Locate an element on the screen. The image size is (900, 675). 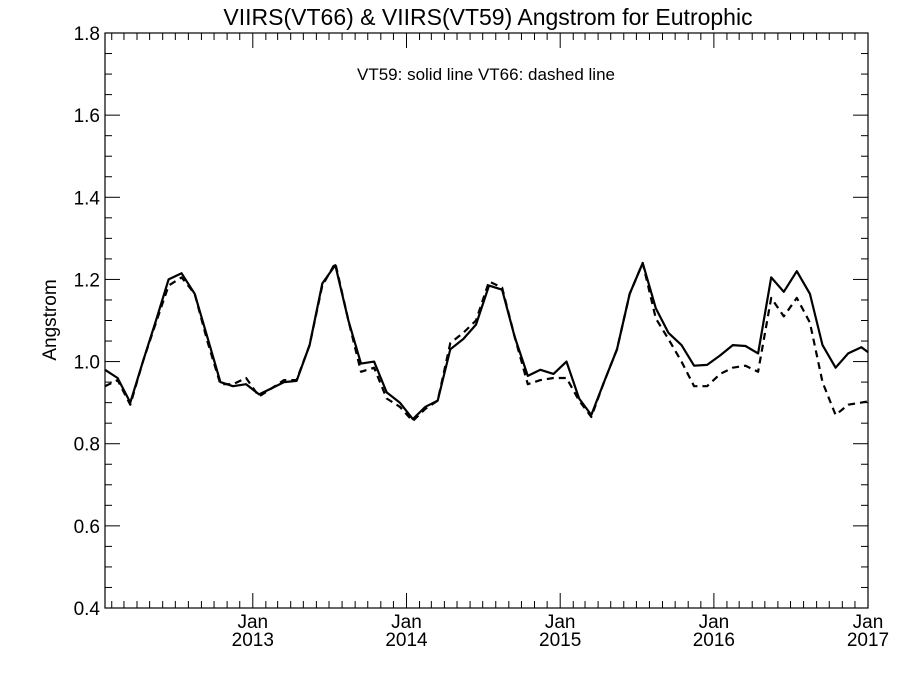
y-tick-label: 1.0 is located at coordinates (87, 363).